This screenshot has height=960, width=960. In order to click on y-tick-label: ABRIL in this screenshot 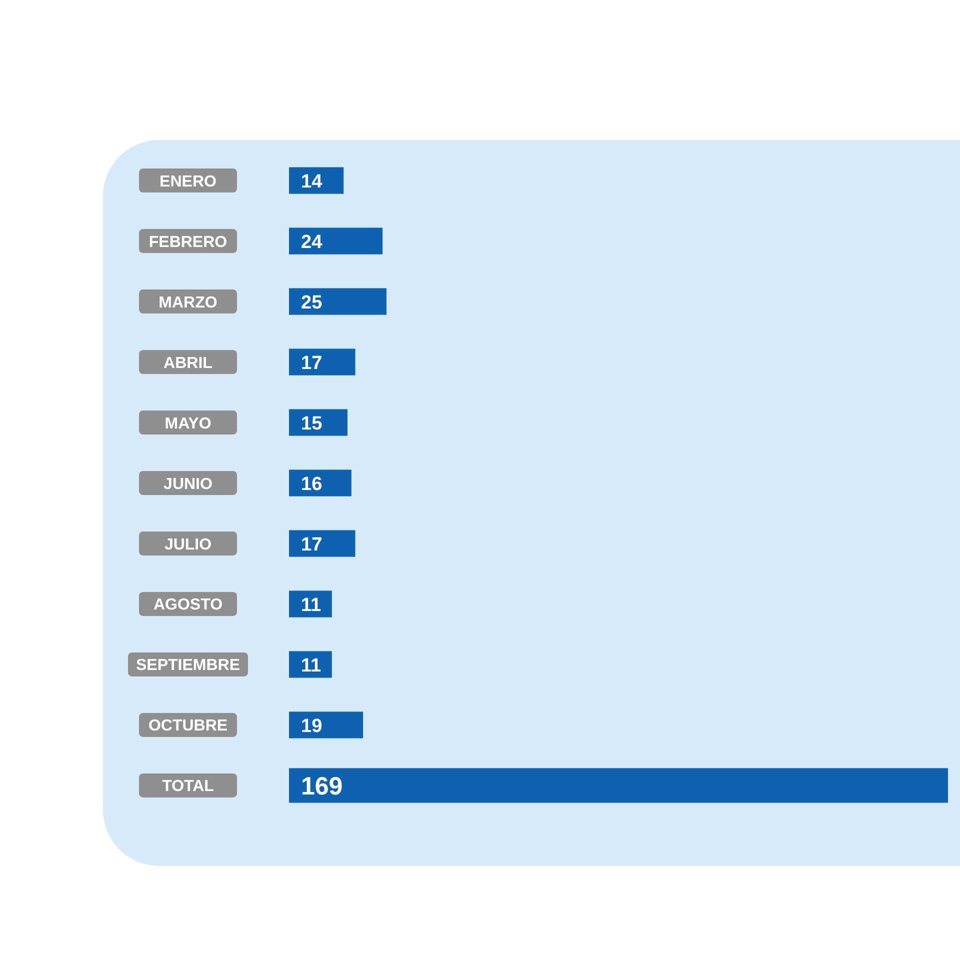, I will do `click(188, 363)`.